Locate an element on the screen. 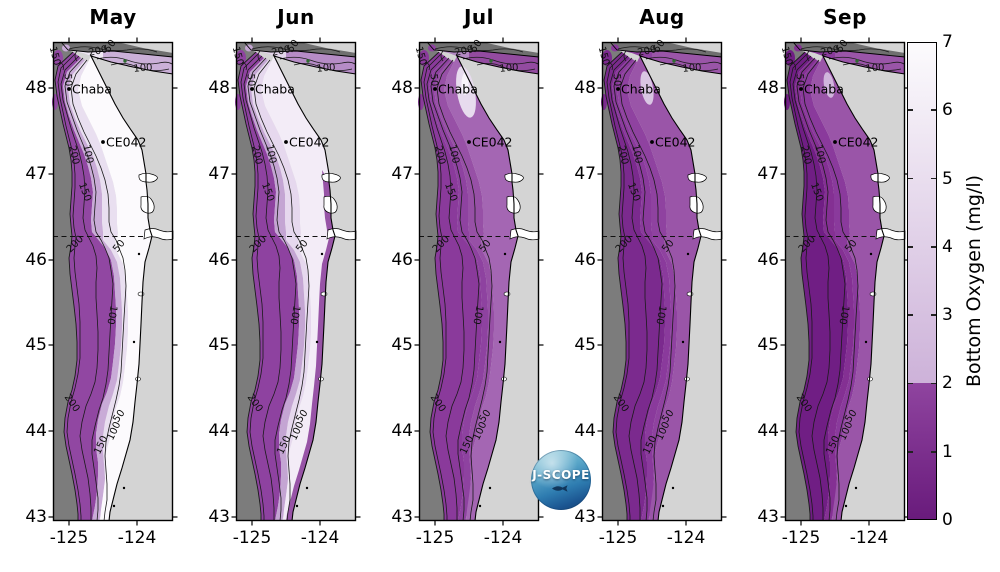 This screenshot has height=572, width=1000. coastline is located at coordinates (863, 288).